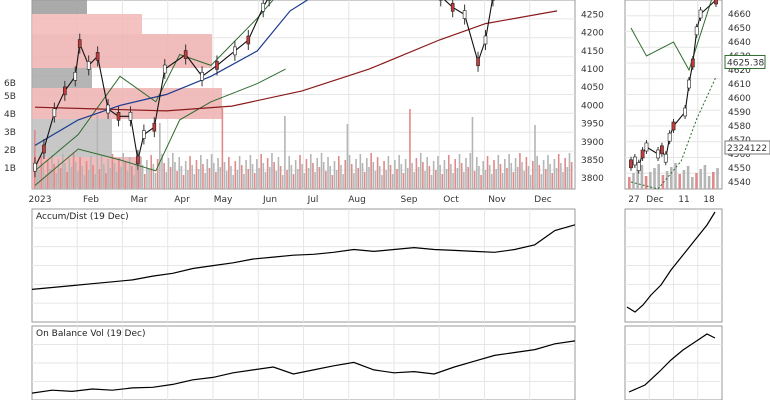 This screenshot has width=770, height=400. What do you see at coordinates (451, 200) in the screenshot?
I see `main-x-tick-label: Oct` at bounding box center [451, 200].